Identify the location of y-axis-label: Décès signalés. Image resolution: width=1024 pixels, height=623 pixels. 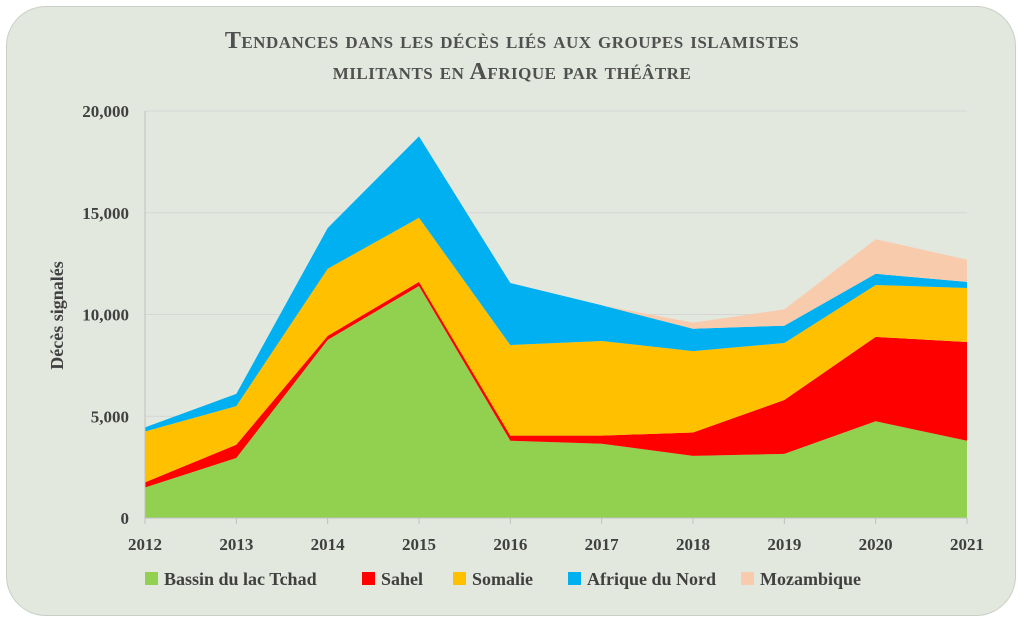
(57, 315).